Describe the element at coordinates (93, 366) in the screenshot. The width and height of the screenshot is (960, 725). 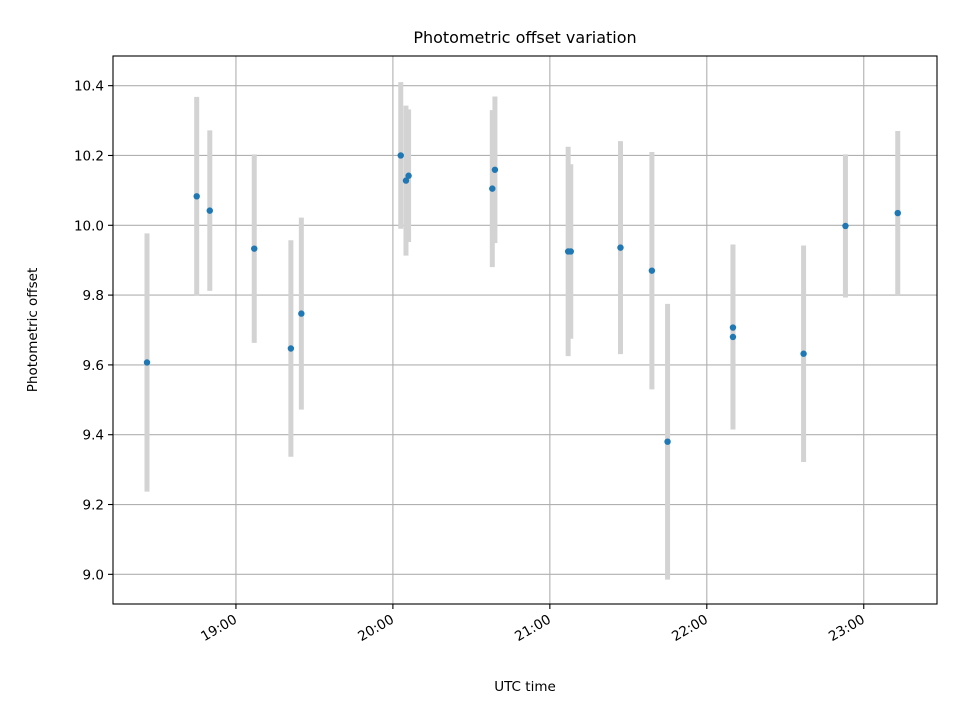
I see `y-tick-label: 9.6` at that location.